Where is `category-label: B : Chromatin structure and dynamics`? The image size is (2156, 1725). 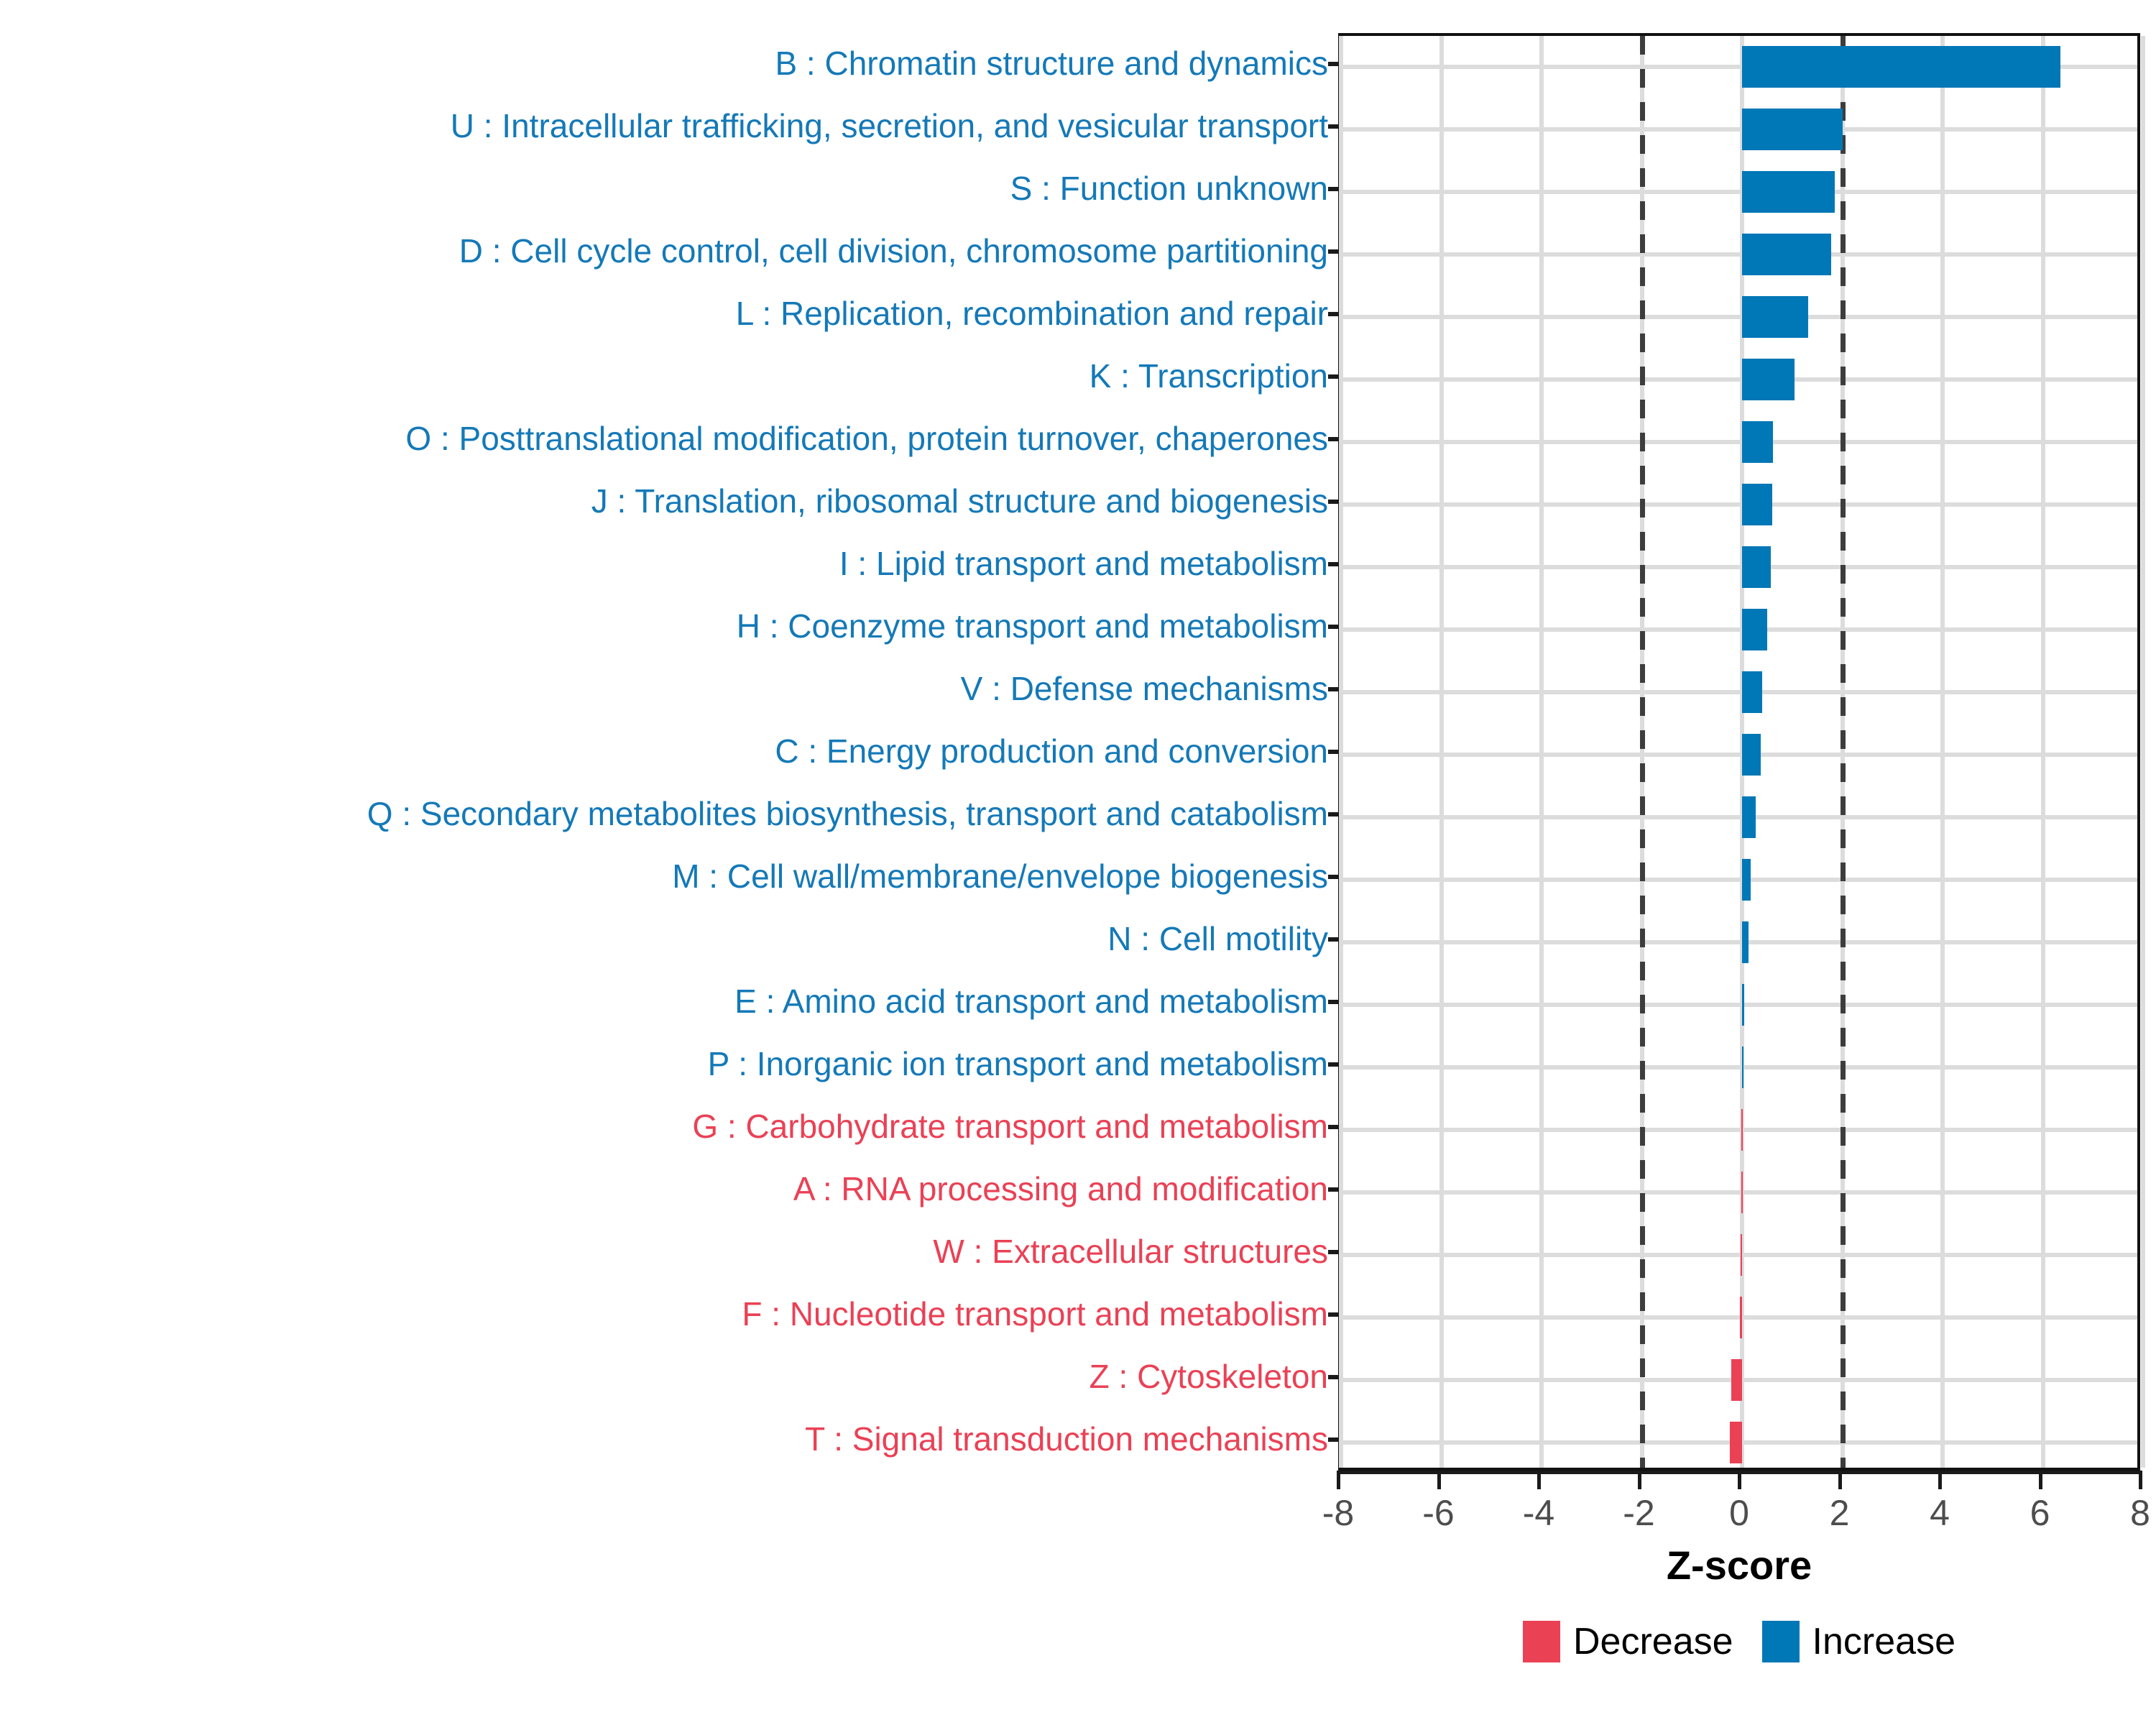
category-label: B : Chromatin structure and dynamics is located at coordinates (1051, 64).